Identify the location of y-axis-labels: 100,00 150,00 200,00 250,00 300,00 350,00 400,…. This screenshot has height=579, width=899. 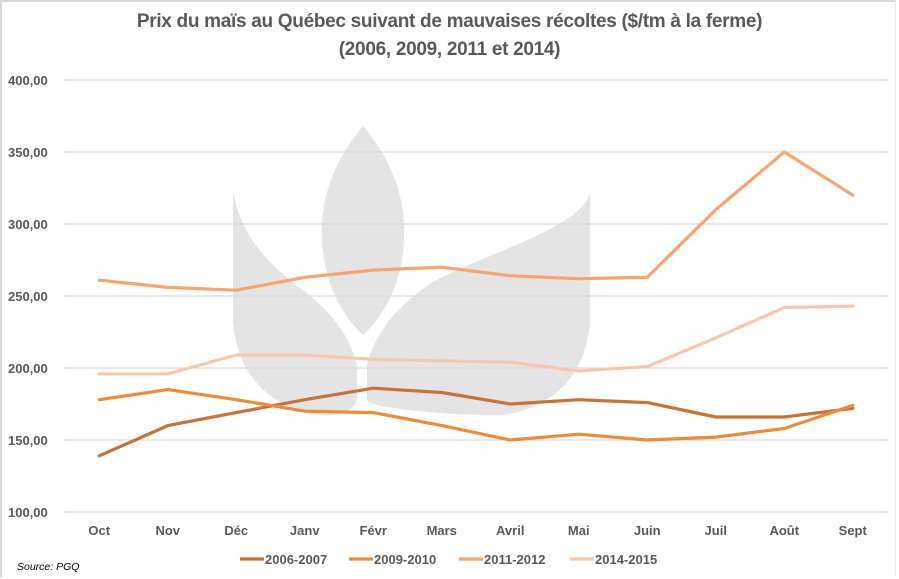
(28, 296).